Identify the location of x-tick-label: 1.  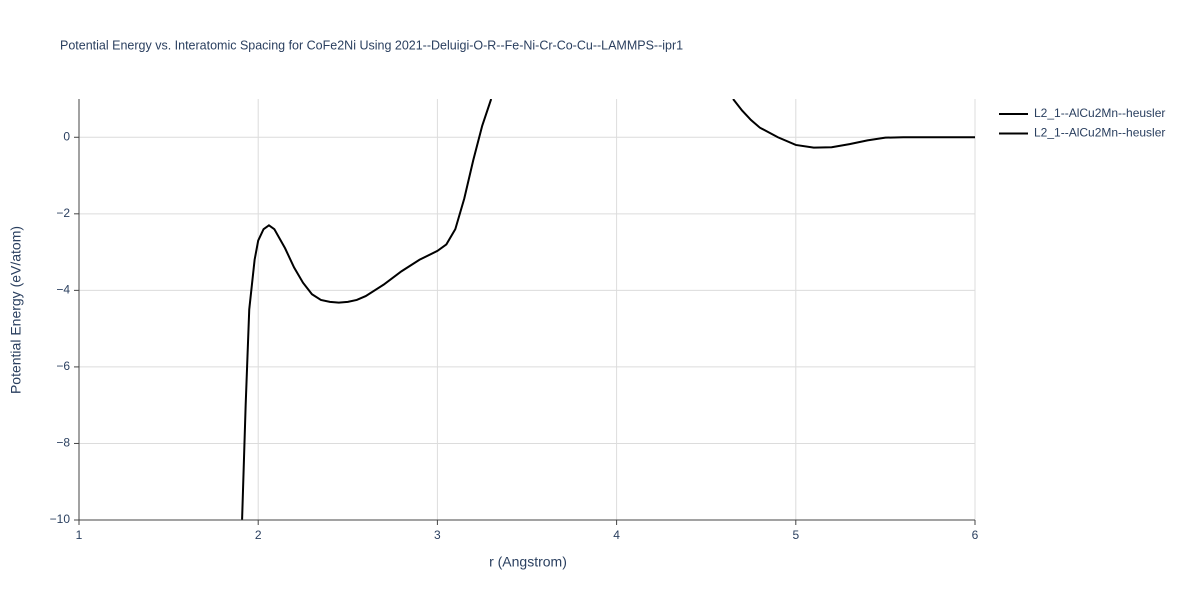
(79, 535).